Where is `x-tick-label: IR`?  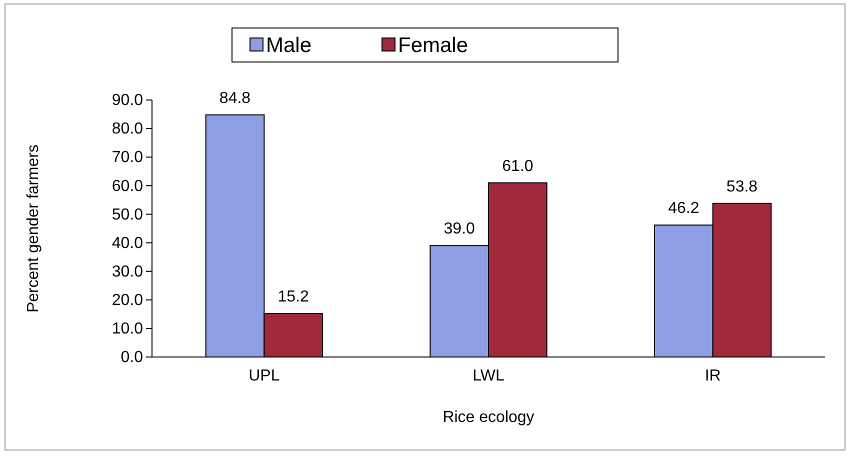
x-tick-label: IR is located at coordinates (712, 375).